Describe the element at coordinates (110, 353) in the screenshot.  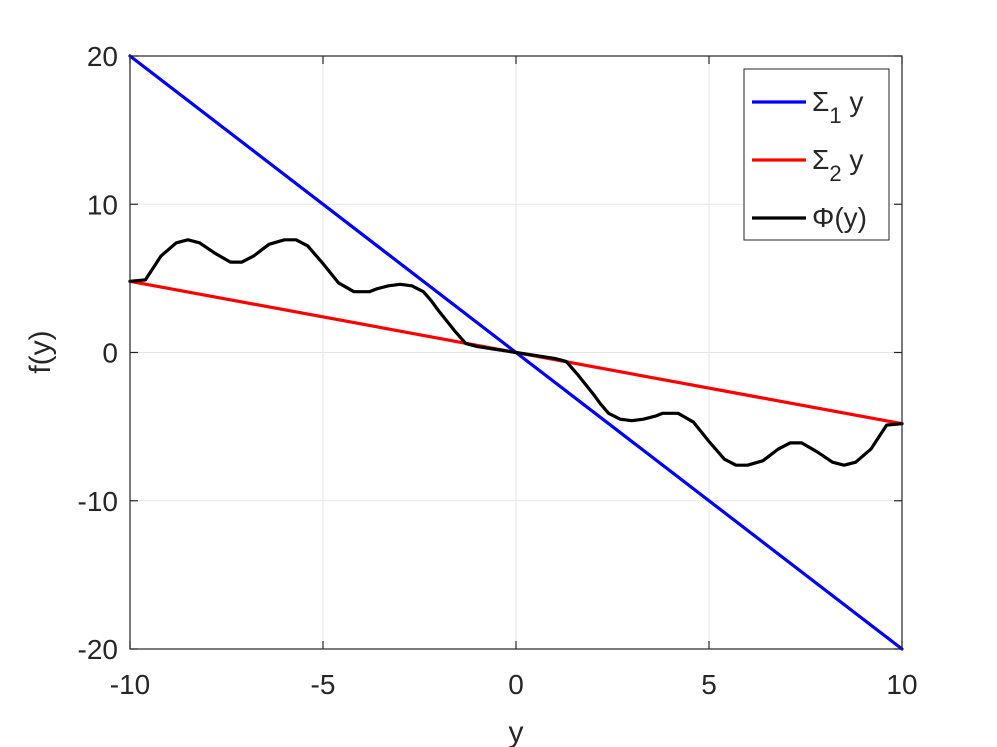
I see `y-tick-label: 0` at that location.